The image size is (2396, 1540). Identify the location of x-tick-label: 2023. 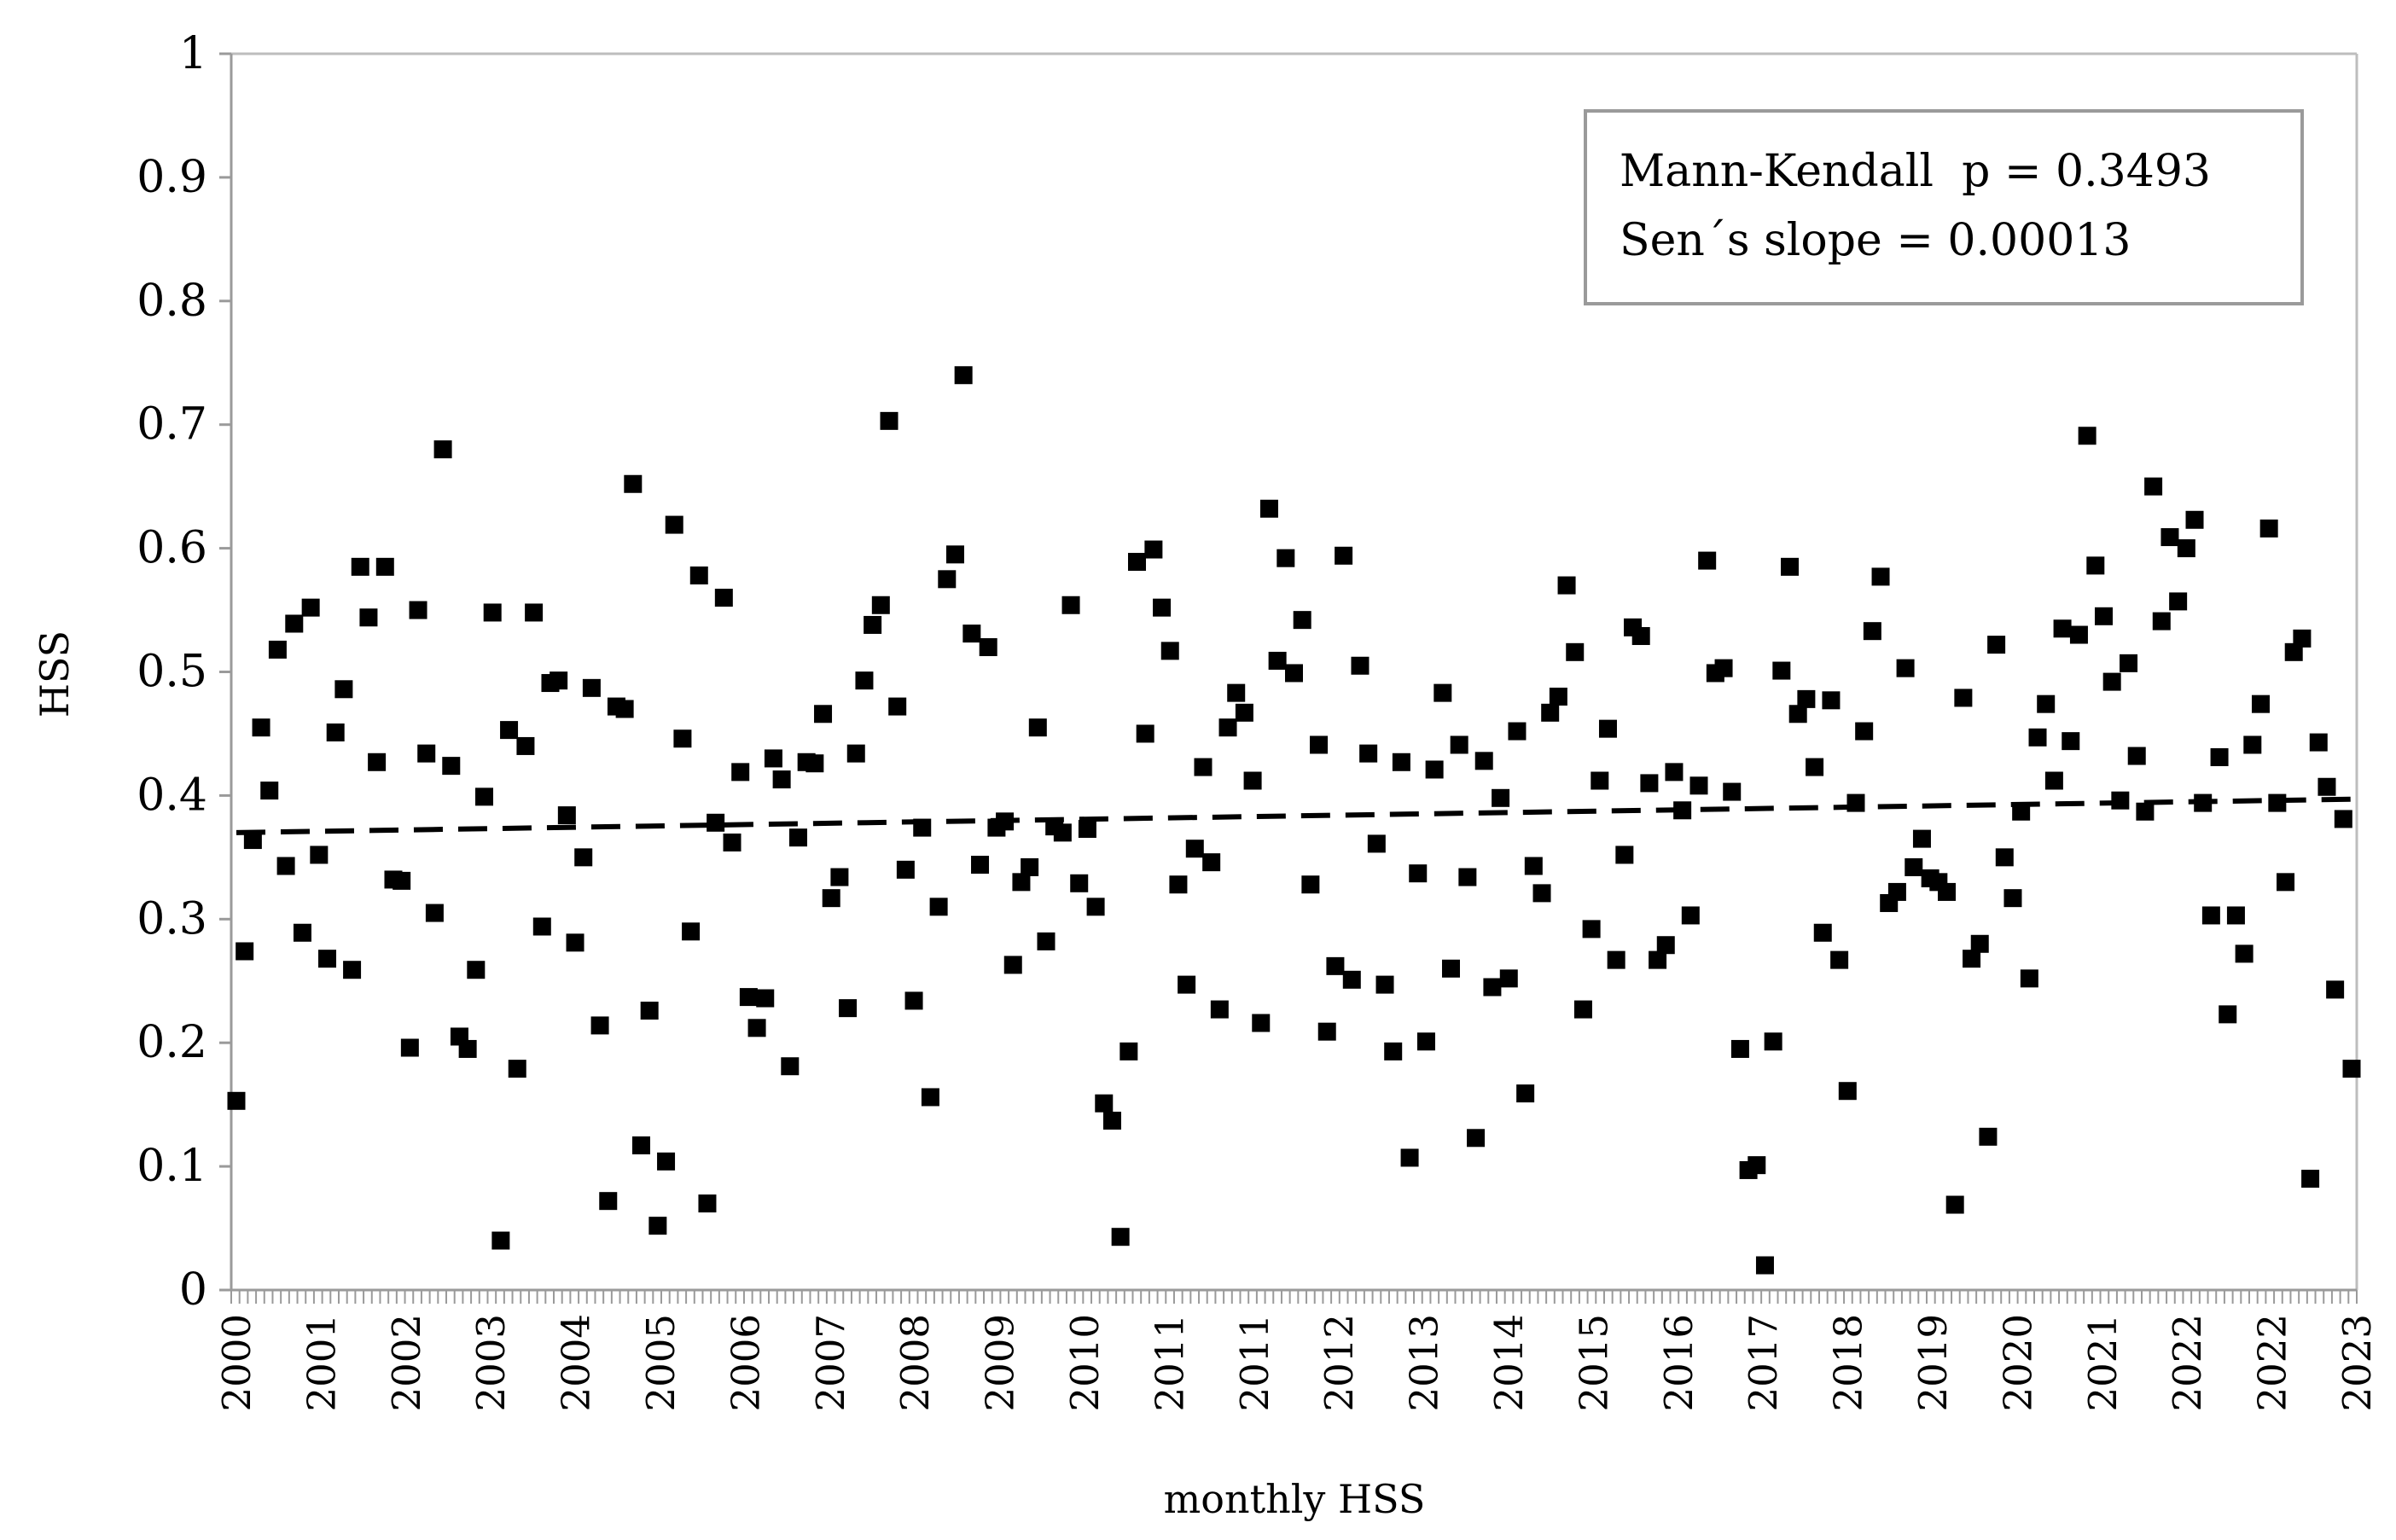
(2357, 1363).